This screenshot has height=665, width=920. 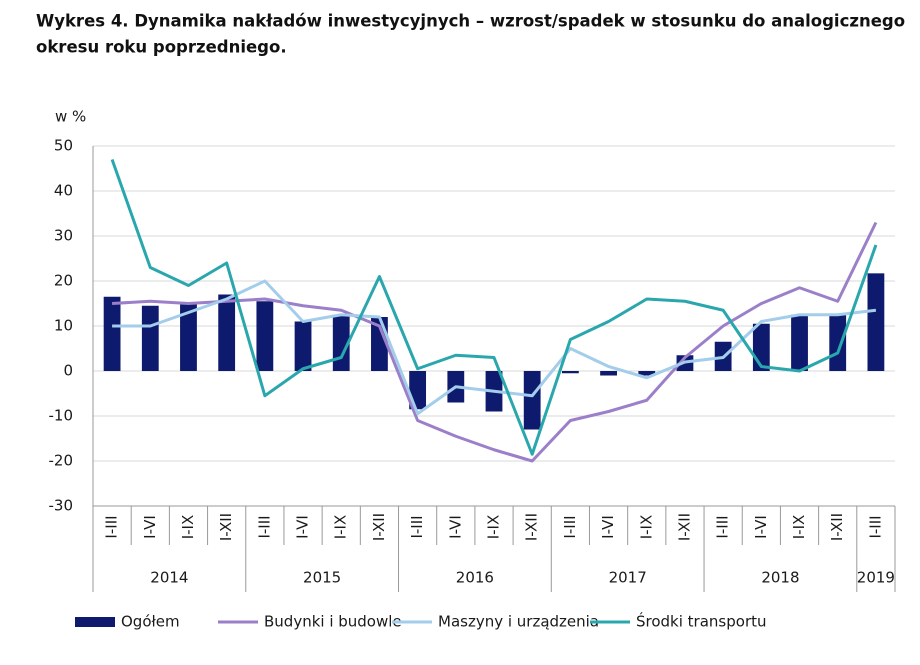 What do you see at coordinates (63, 281) in the screenshot?
I see `y-tick-label: 20` at bounding box center [63, 281].